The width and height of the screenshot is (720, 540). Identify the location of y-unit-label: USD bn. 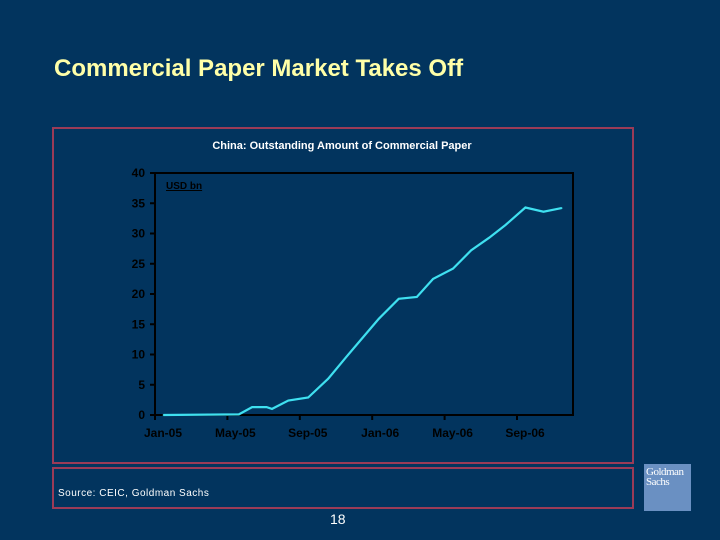
(184, 186).